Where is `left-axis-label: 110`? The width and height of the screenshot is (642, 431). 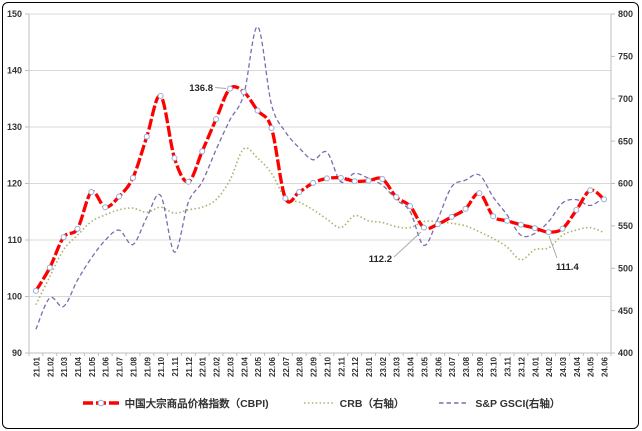 left-axis-label: 110 is located at coordinates (14, 240).